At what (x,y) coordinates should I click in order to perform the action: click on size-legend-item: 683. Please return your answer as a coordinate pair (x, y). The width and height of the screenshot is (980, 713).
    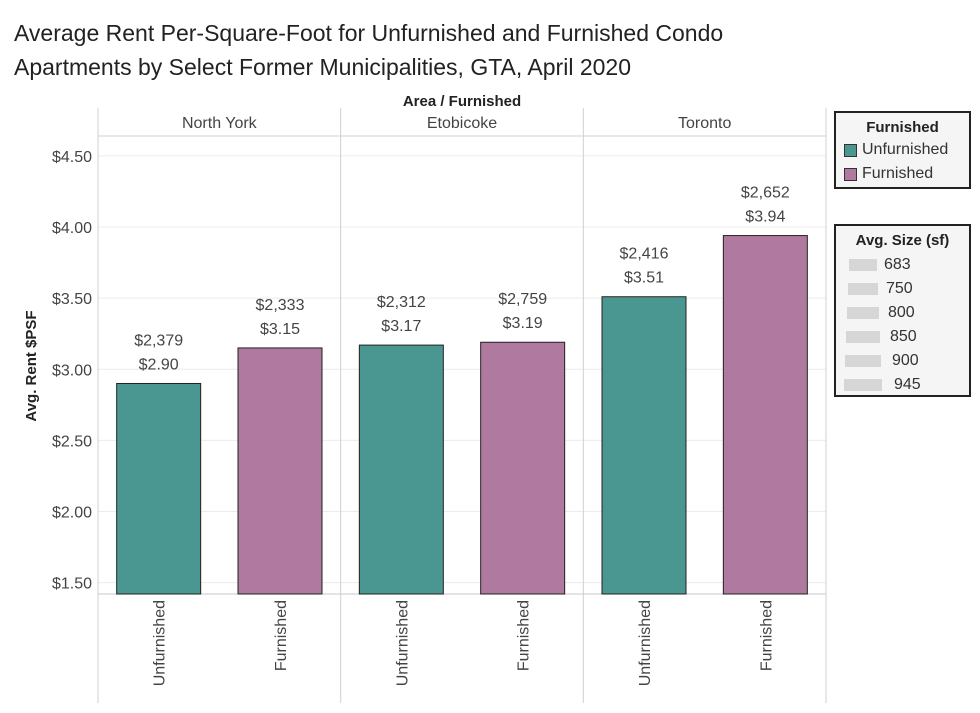
    Looking at the image, I should click on (902, 265).